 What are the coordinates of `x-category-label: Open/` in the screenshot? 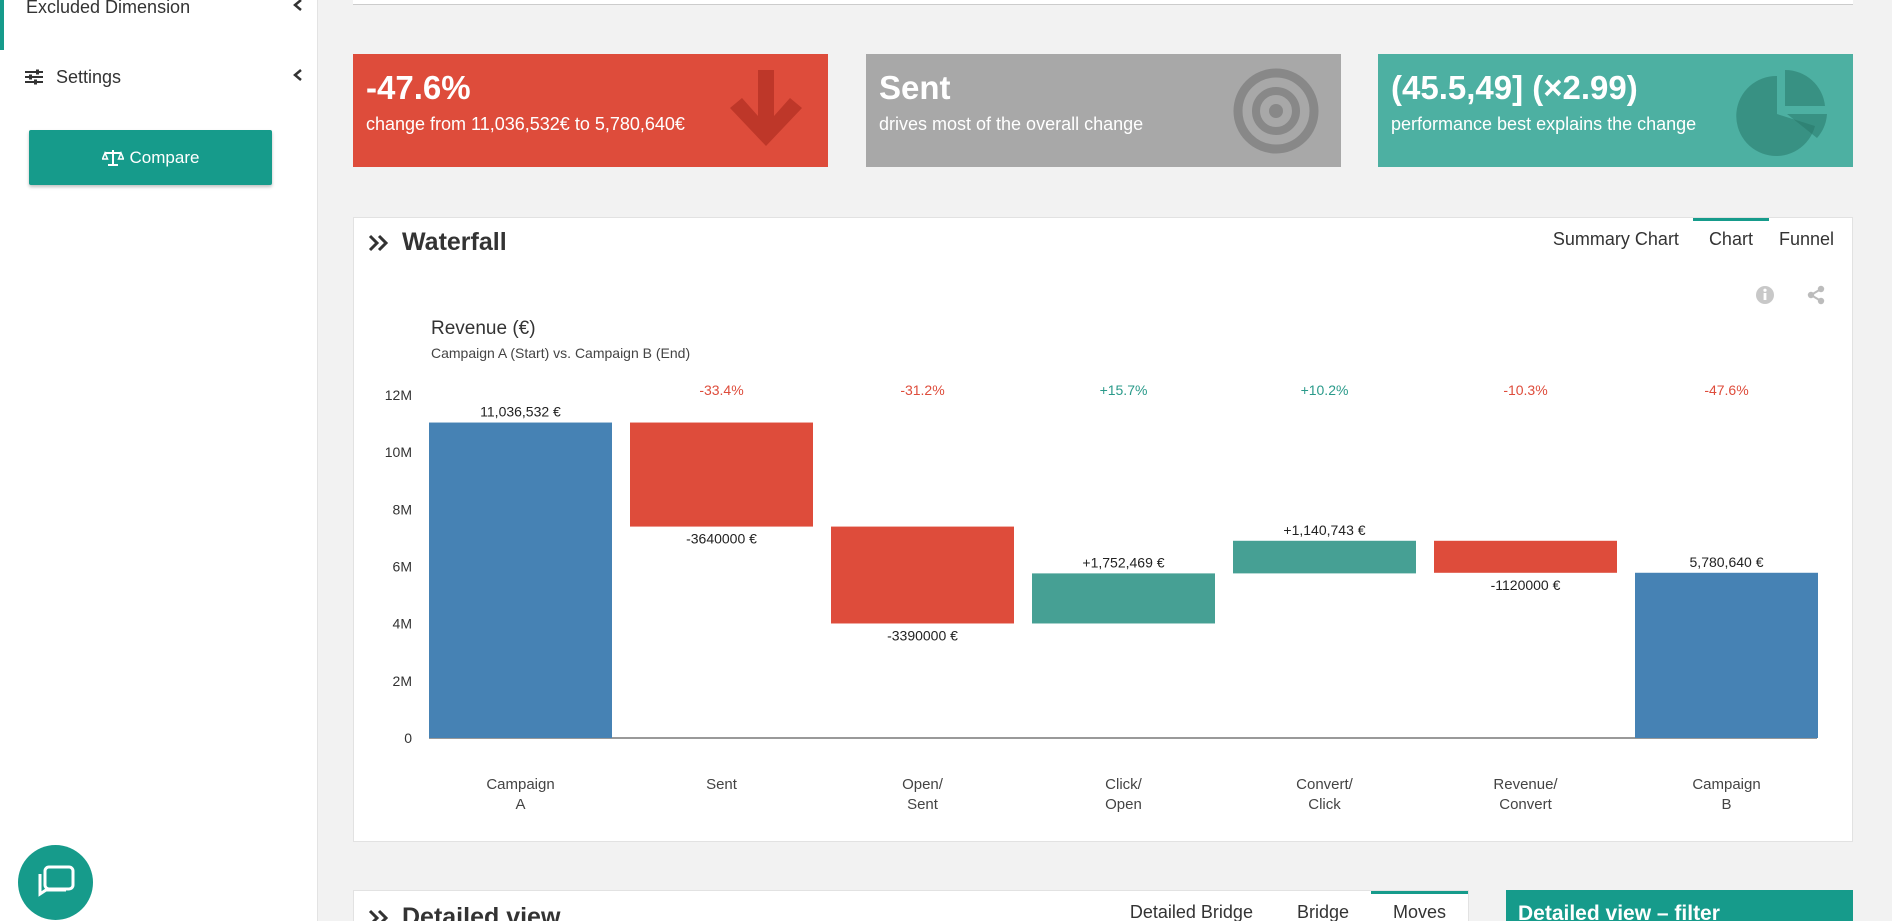 It's located at (923, 784).